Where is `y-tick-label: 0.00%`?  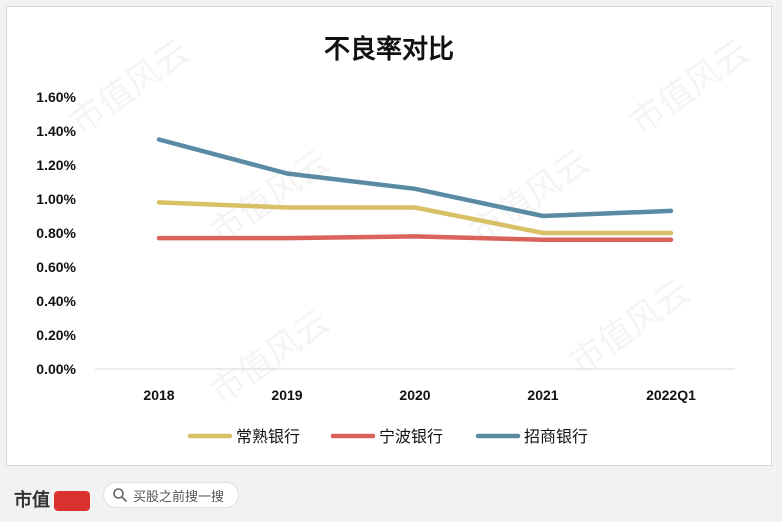 y-tick-label: 0.00% is located at coordinates (56, 369).